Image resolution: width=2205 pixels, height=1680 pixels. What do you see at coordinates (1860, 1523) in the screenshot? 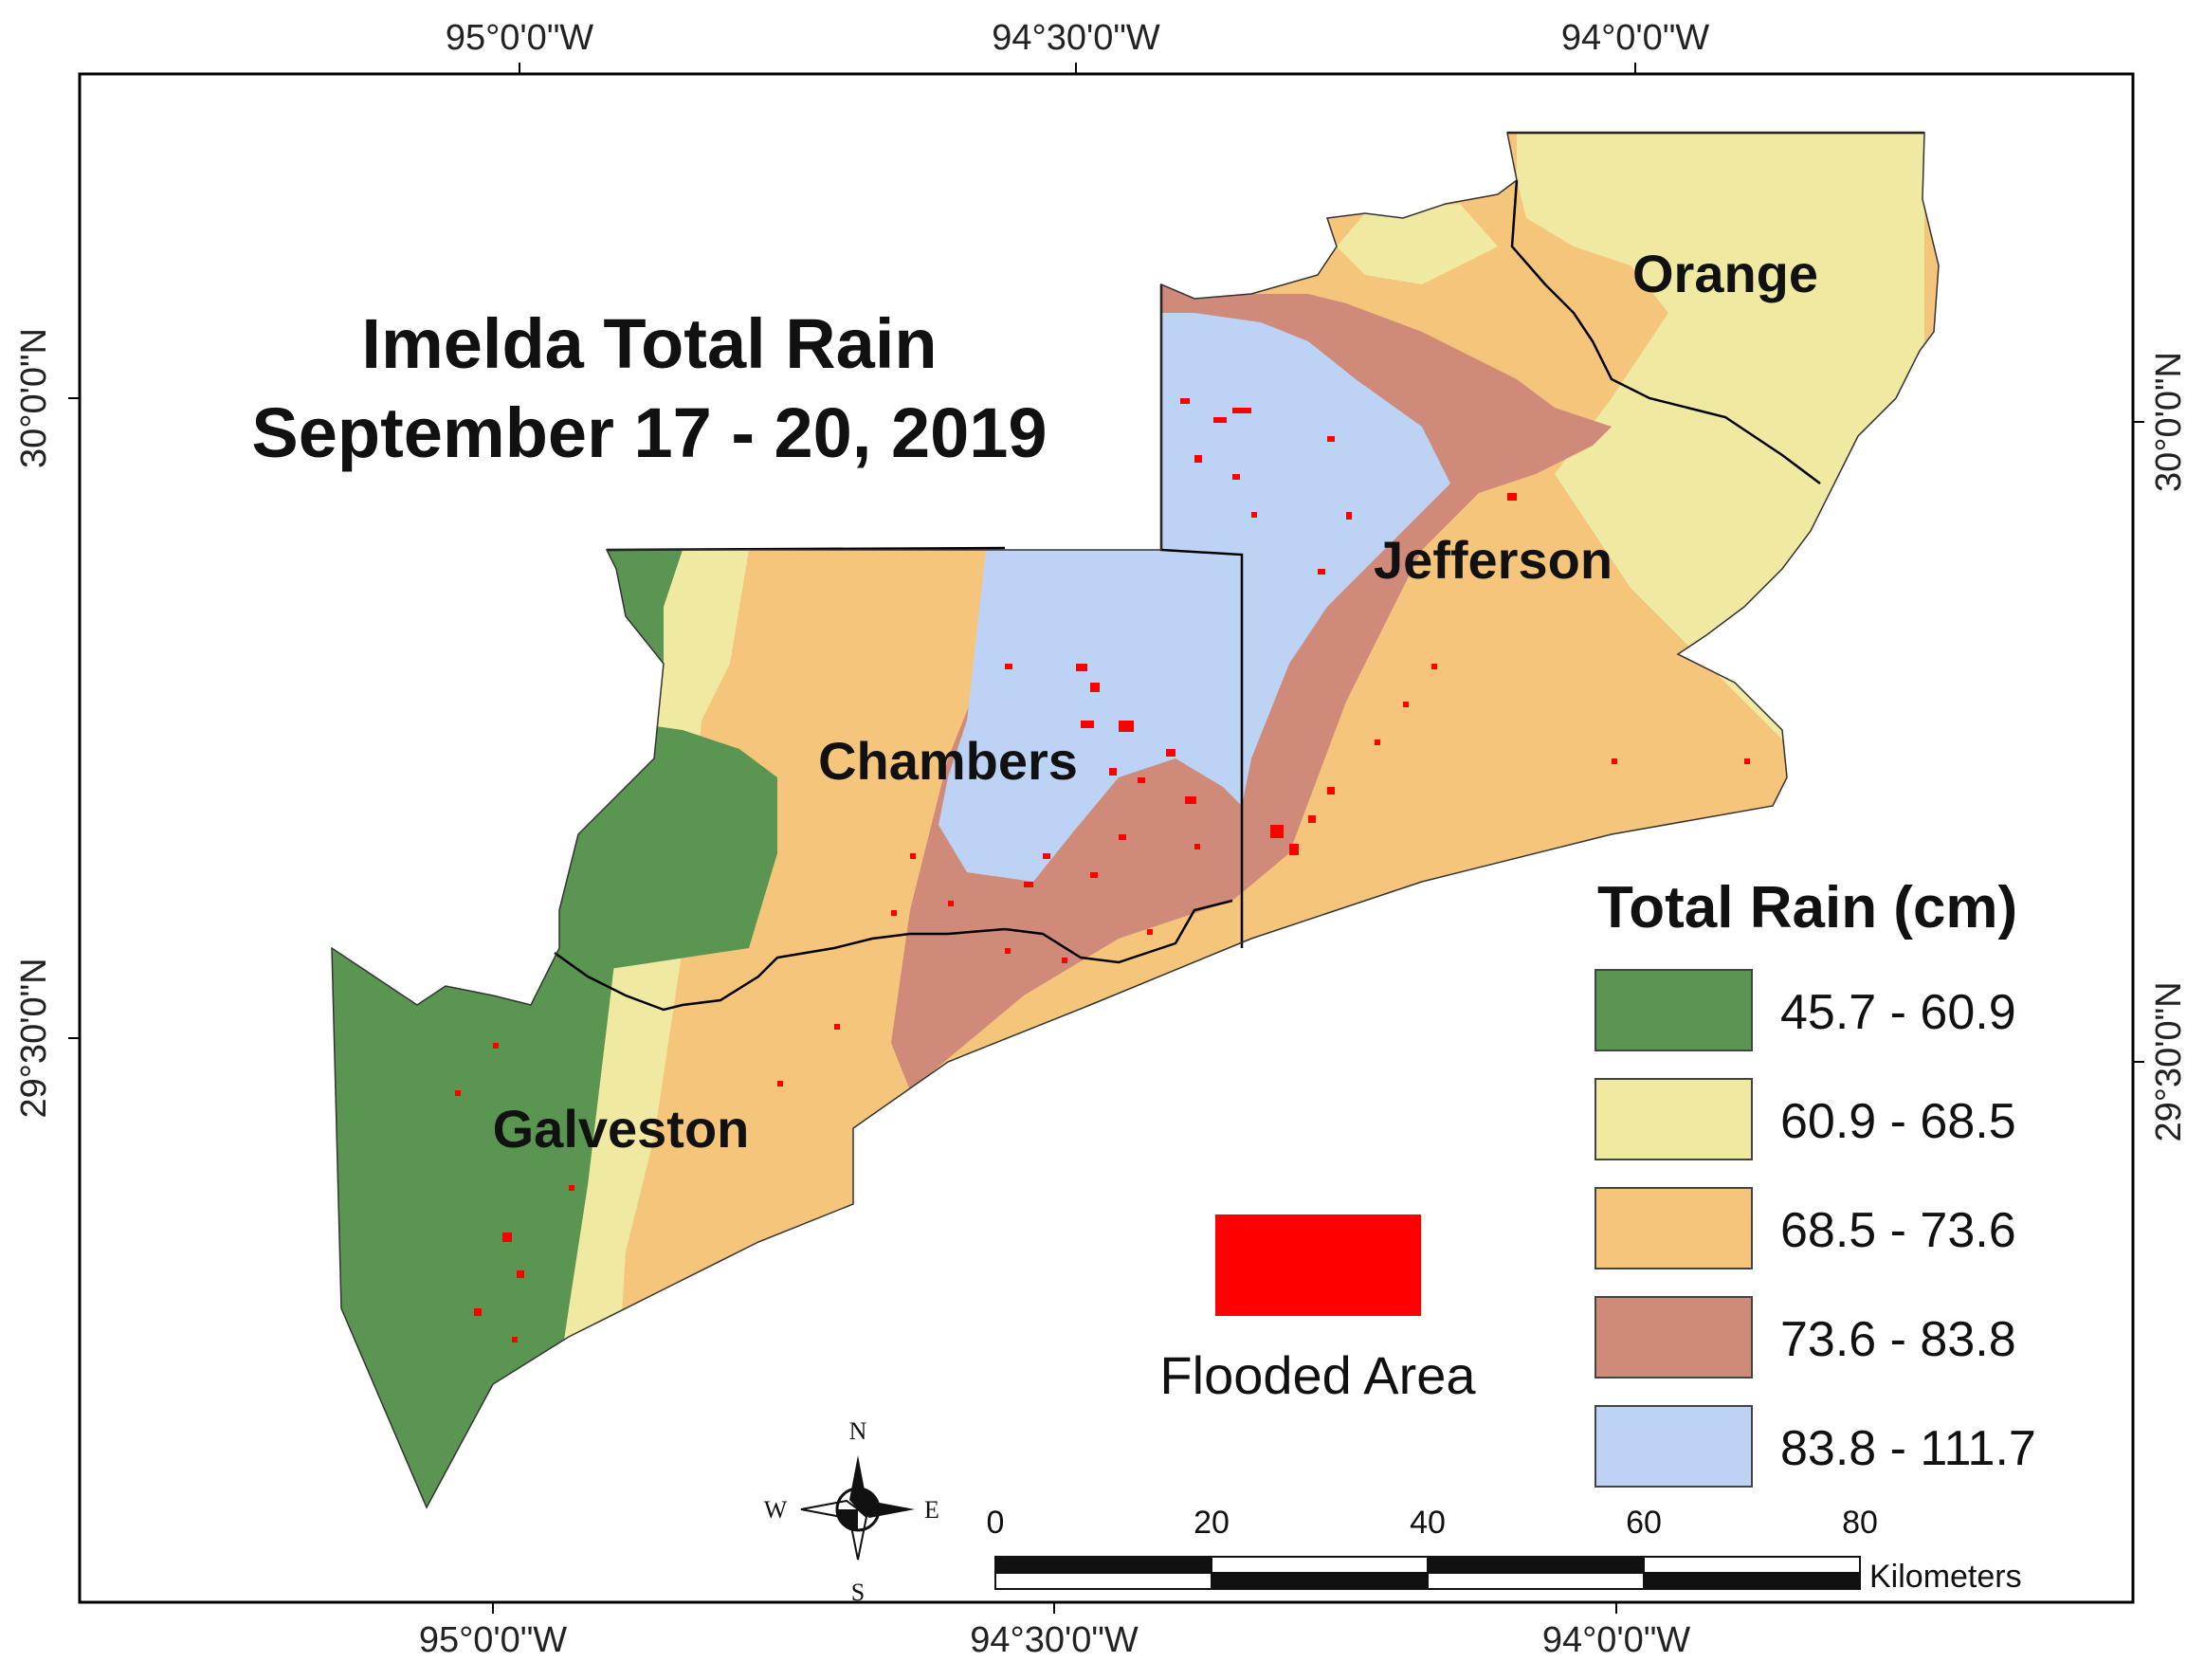
I see `scale-tick-label: 80` at bounding box center [1860, 1523].